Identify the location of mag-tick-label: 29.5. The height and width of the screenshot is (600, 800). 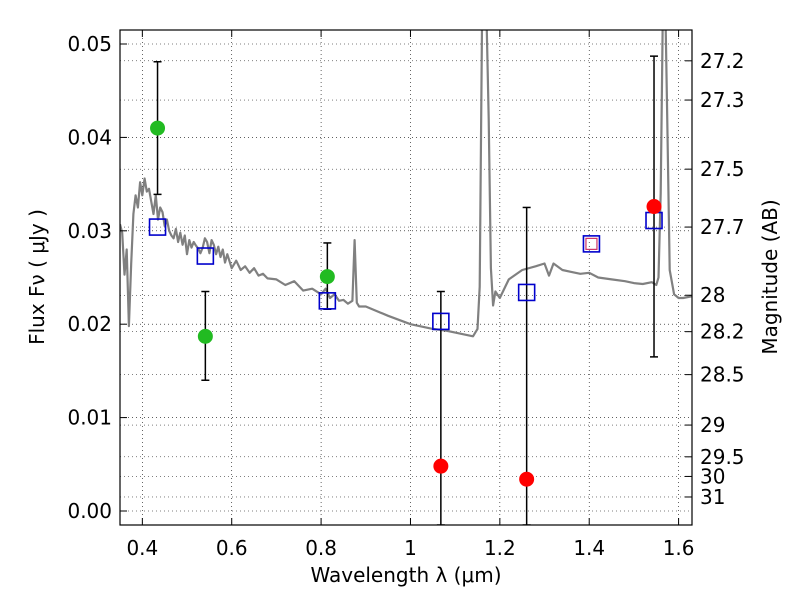
(722, 457).